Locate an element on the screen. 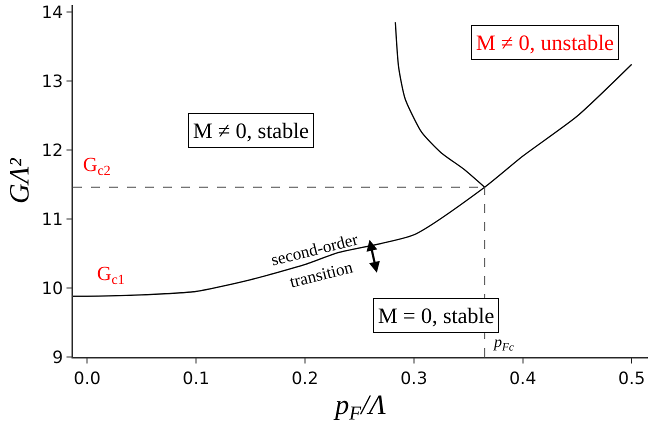 Image resolution: width=656 pixels, height=429 pixels. ref-line-label: G$_{c2}$ is located at coordinates (97, 167).